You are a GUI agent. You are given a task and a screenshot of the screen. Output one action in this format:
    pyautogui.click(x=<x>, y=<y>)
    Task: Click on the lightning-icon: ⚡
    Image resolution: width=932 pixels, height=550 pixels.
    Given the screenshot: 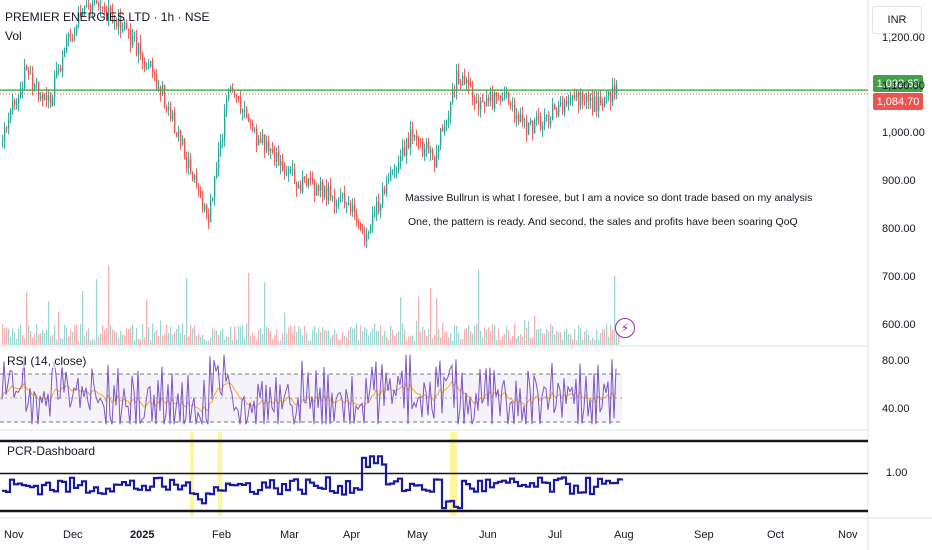 What is the action you would take?
    pyautogui.click(x=625, y=328)
    